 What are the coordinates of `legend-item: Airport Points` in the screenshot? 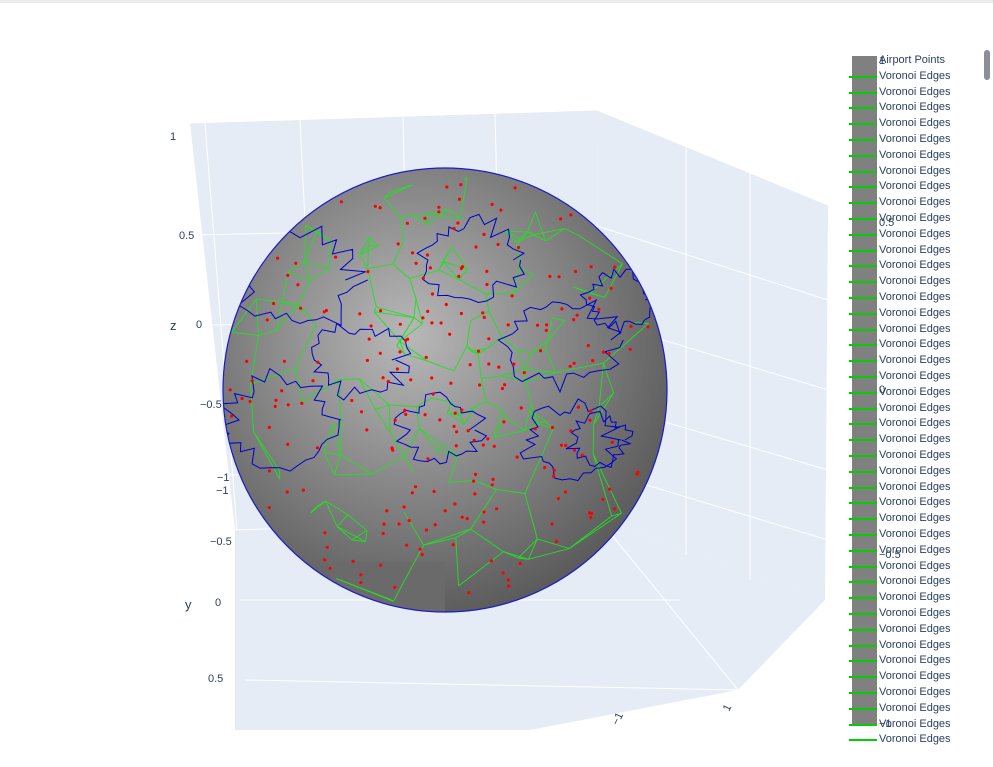 It's located at (905, 60).